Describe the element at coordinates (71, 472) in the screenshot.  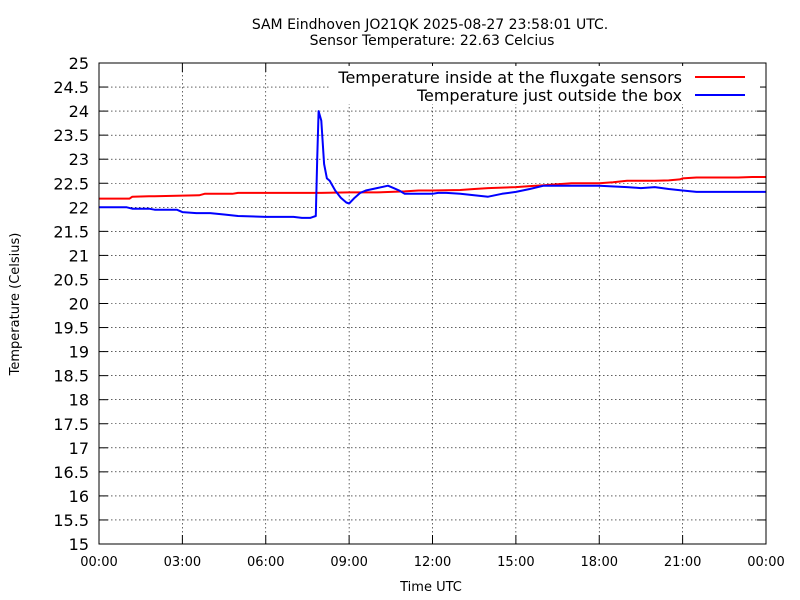
I see `y-tick-label-3: 16.5` at that location.